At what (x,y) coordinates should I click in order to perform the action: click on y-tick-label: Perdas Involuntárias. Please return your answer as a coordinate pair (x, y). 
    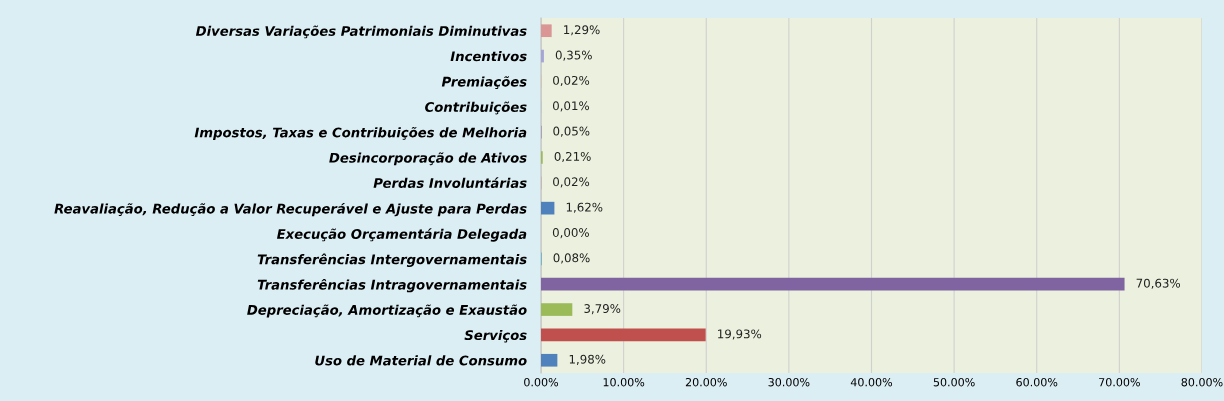
    Looking at the image, I should click on (450, 183).